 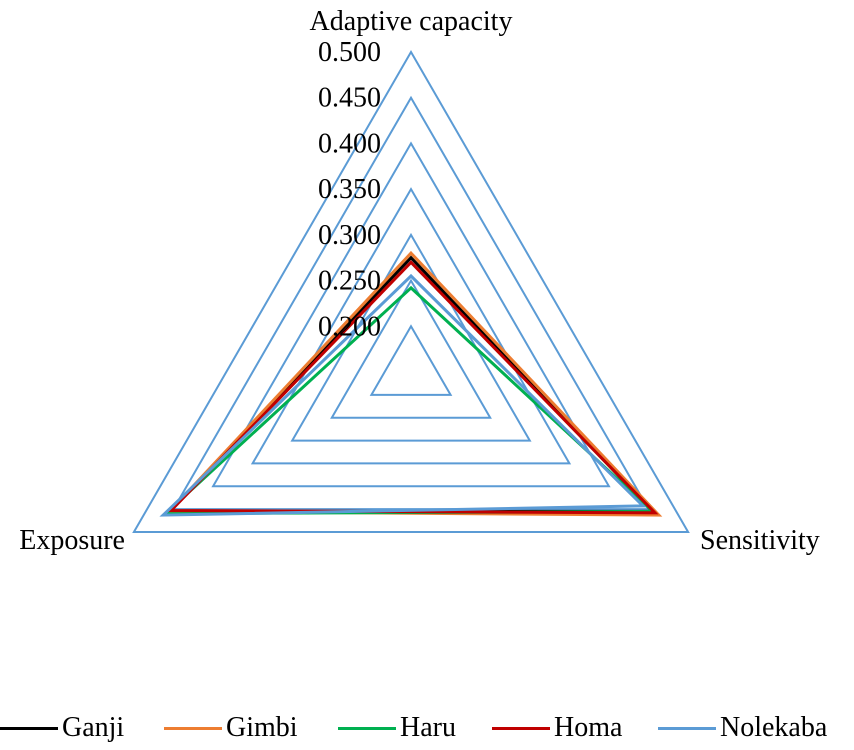 What do you see at coordinates (193, 728) in the screenshot?
I see `legend-swatch-gimbi` at bounding box center [193, 728].